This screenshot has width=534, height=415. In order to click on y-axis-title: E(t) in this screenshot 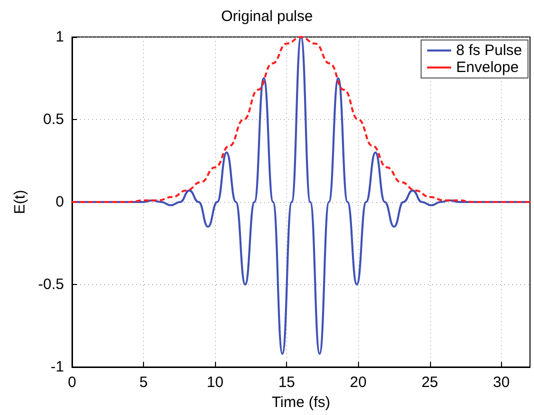, I will do `click(19, 202)`.